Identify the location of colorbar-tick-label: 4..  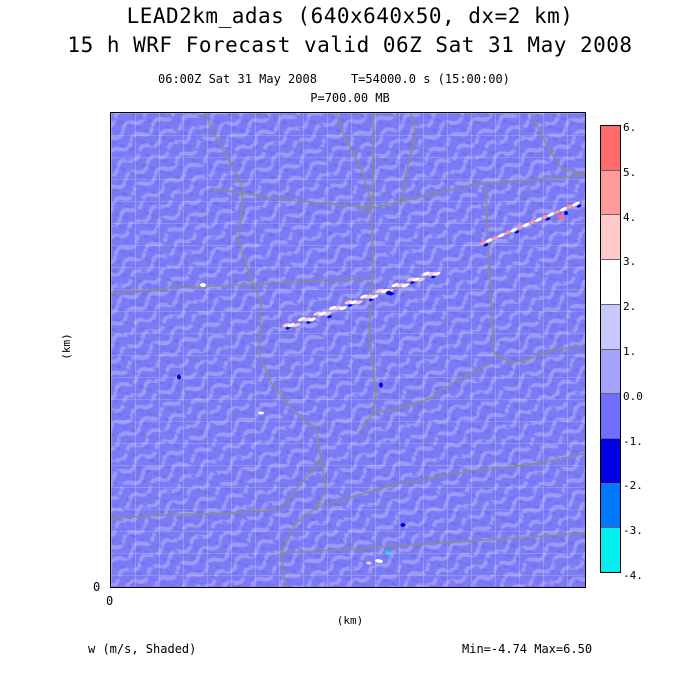
(630, 217).